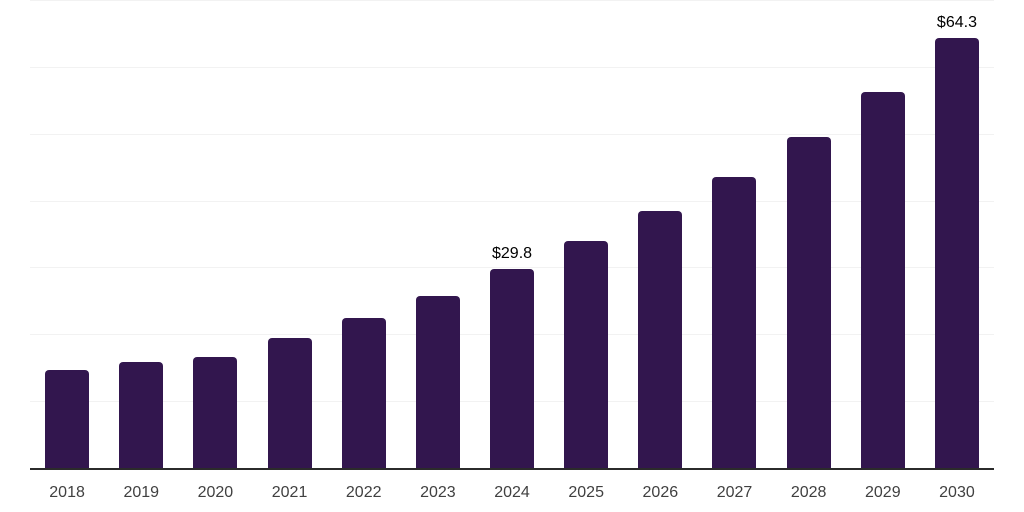 Image resolution: width=1024 pixels, height=512 pixels. I want to click on x-tick-label-2022: 2022, so click(363, 492).